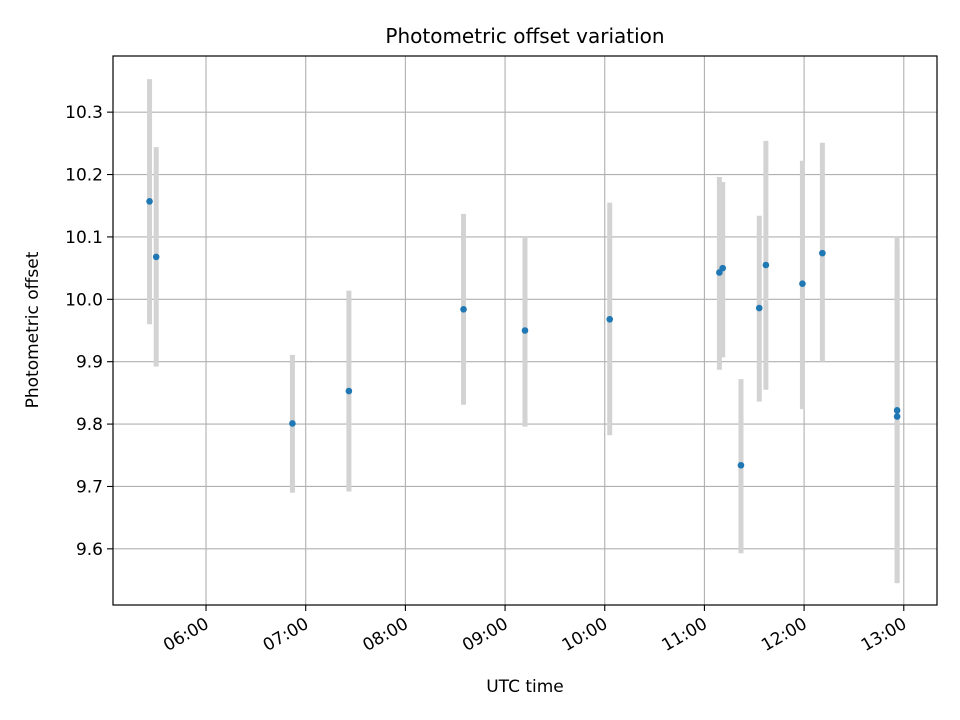 This screenshot has width=960, height=720. What do you see at coordinates (89, 425) in the screenshot?
I see `y-tick-label: 9.8` at bounding box center [89, 425].